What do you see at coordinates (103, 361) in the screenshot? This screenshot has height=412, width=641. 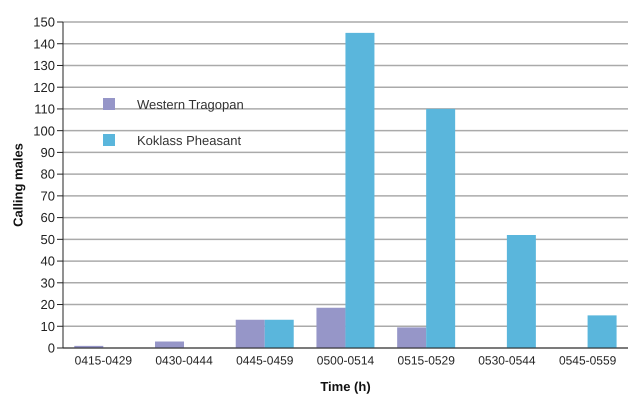 I see `x-tick-label: 0415-0429` at bounding box center [103, 361].